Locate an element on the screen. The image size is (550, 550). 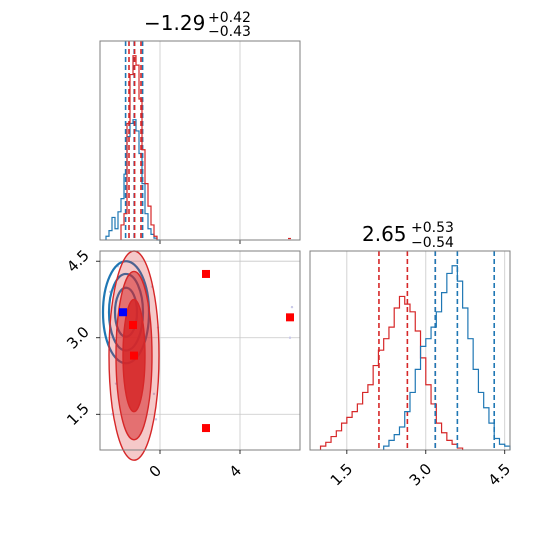
x-tick-label-2: 4.5 is located at coordinates (500, 475).